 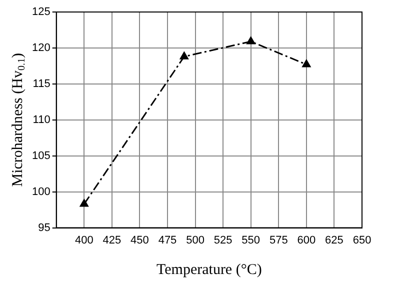 What do you see at coordinates (334, 240) in the screenshot?
I see `x-tick-label: 625` at bounding box center [334, 240].